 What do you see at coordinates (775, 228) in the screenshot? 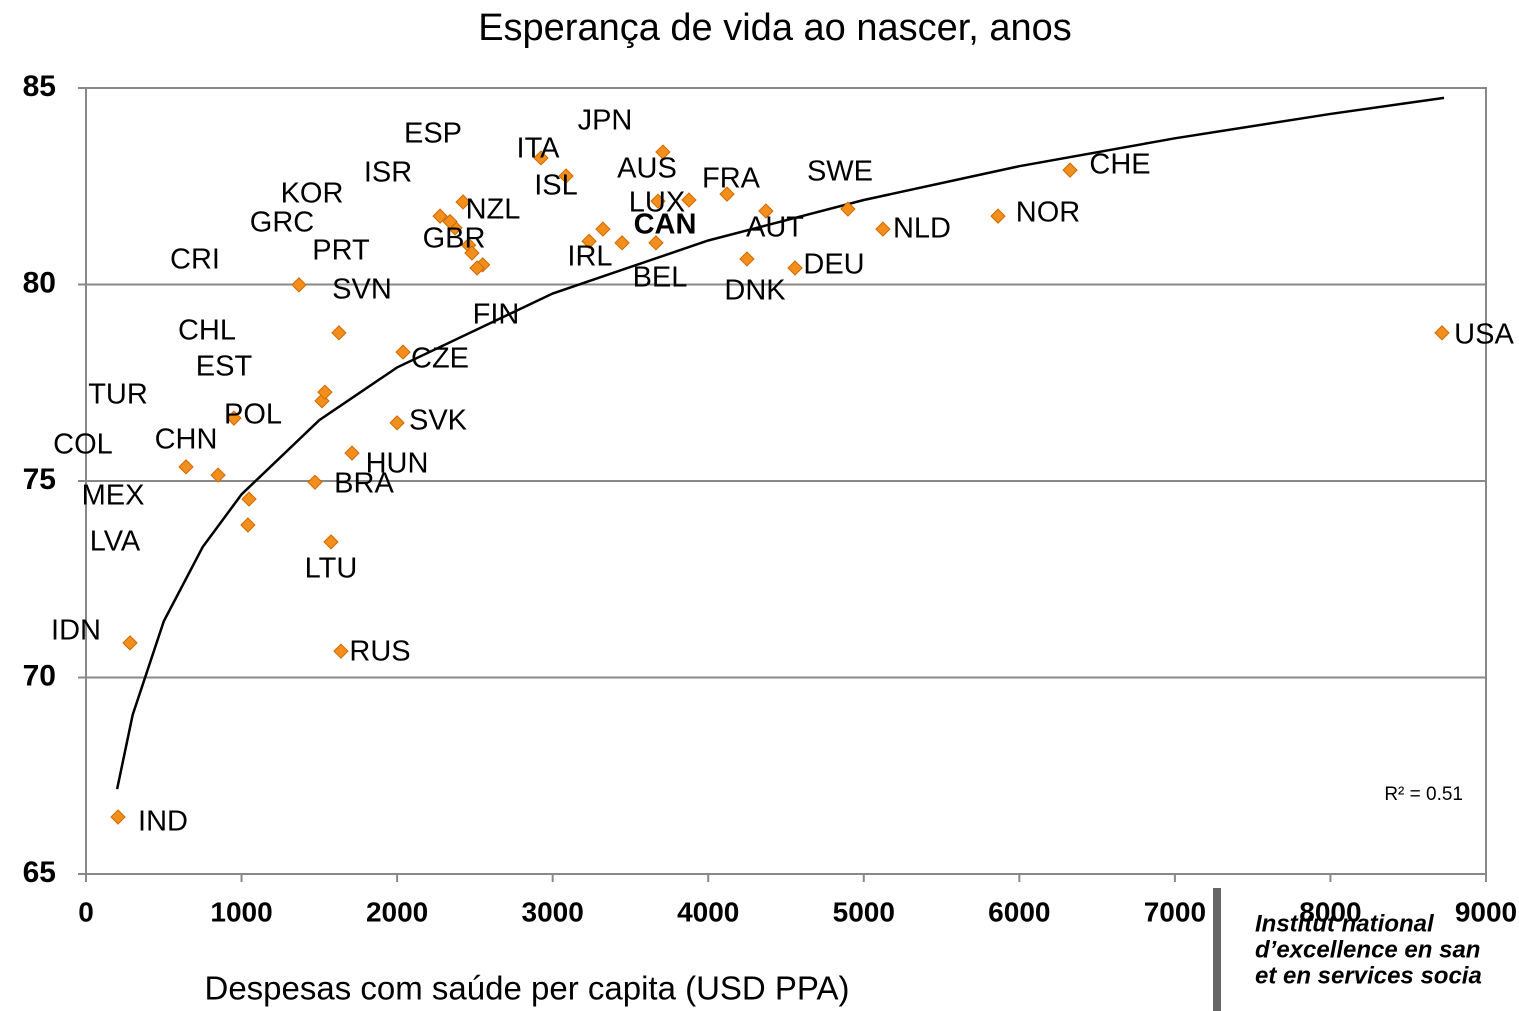
I see `point-label: AUT` at bounding box center [775, 228].